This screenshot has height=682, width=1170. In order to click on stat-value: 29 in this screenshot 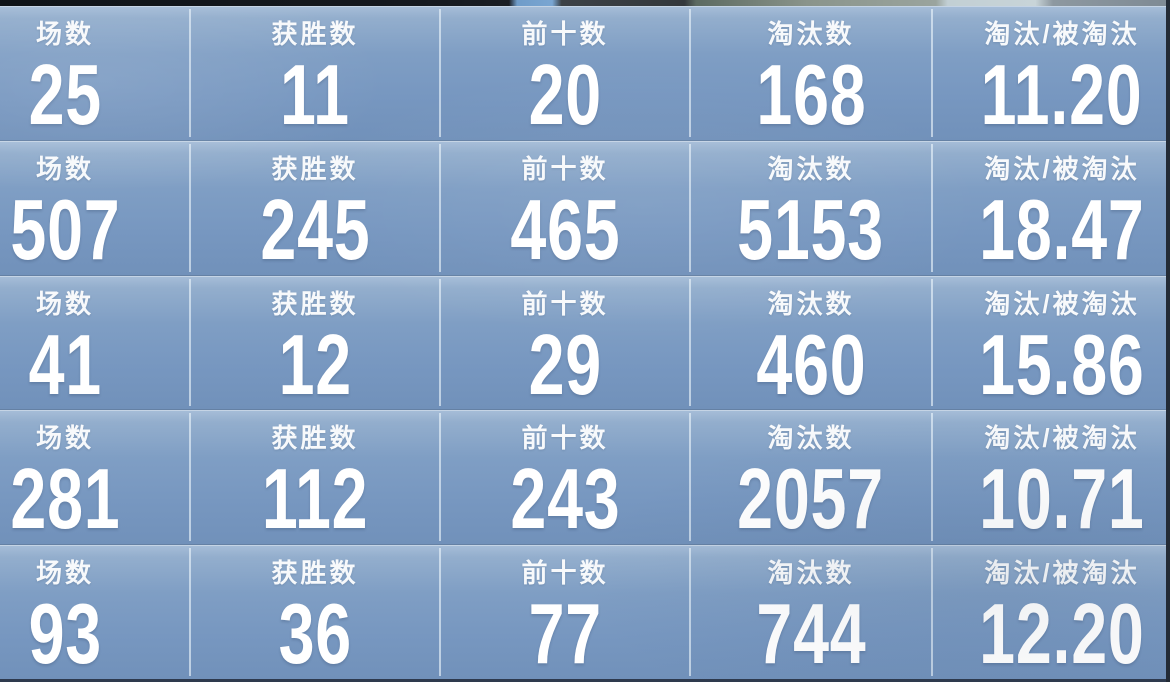, I will do `click(565, 365)`.